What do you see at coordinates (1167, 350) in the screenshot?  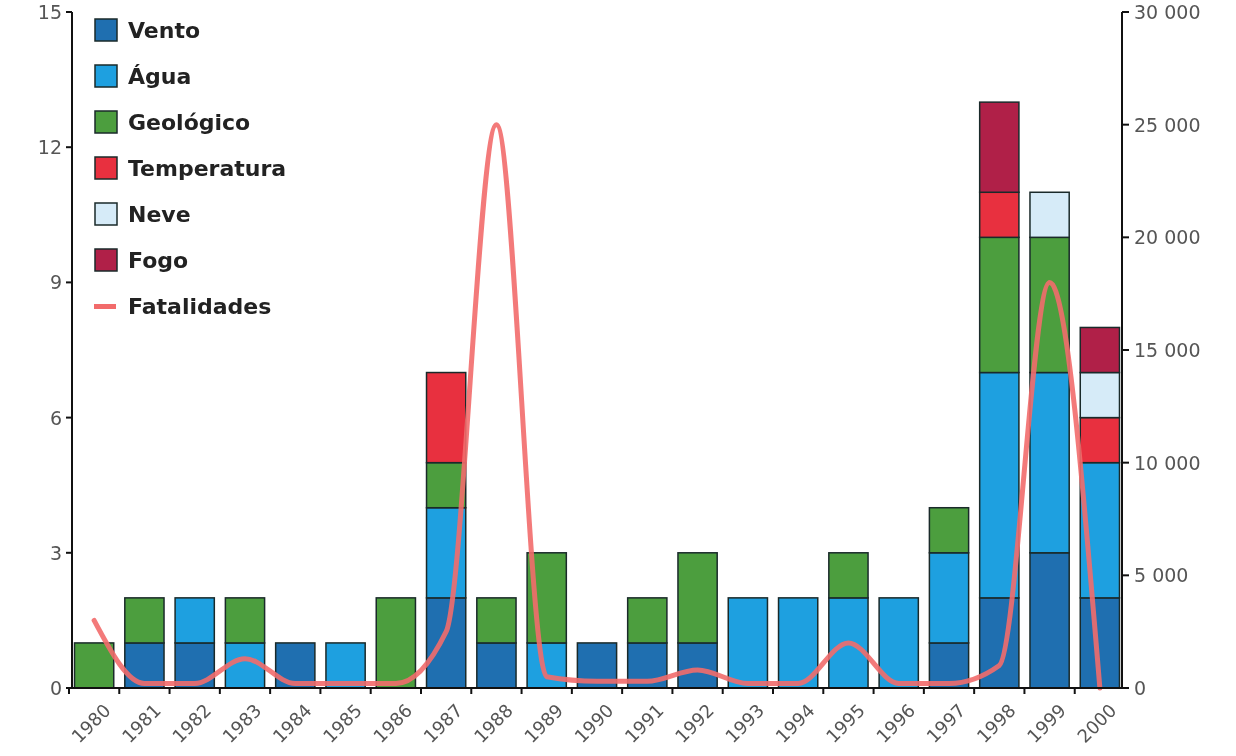 I see `y2-tick-label: 15 000` at bounding box center [1167, 350].